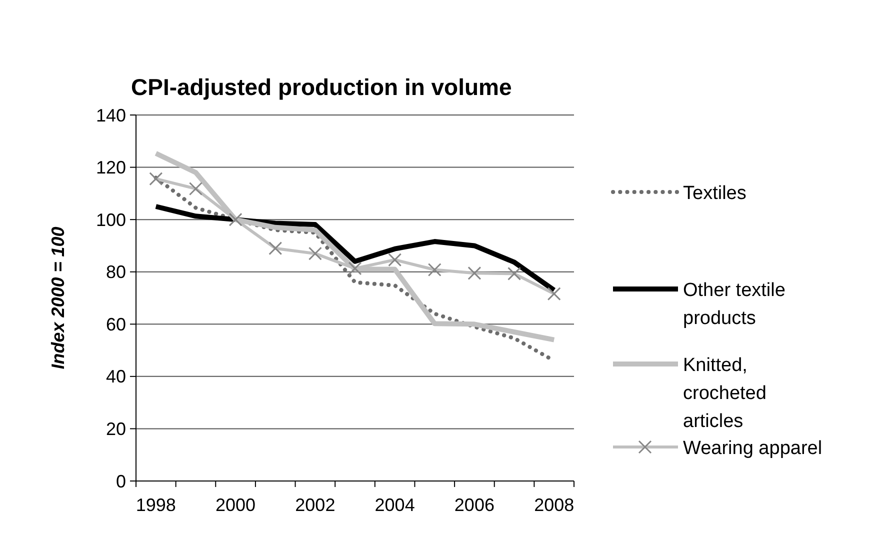 This screenshot has width=886, height=538. Describe the element at coordinates (116, 272) in the screenshot. I see `y-tick-label: 80` at that location.